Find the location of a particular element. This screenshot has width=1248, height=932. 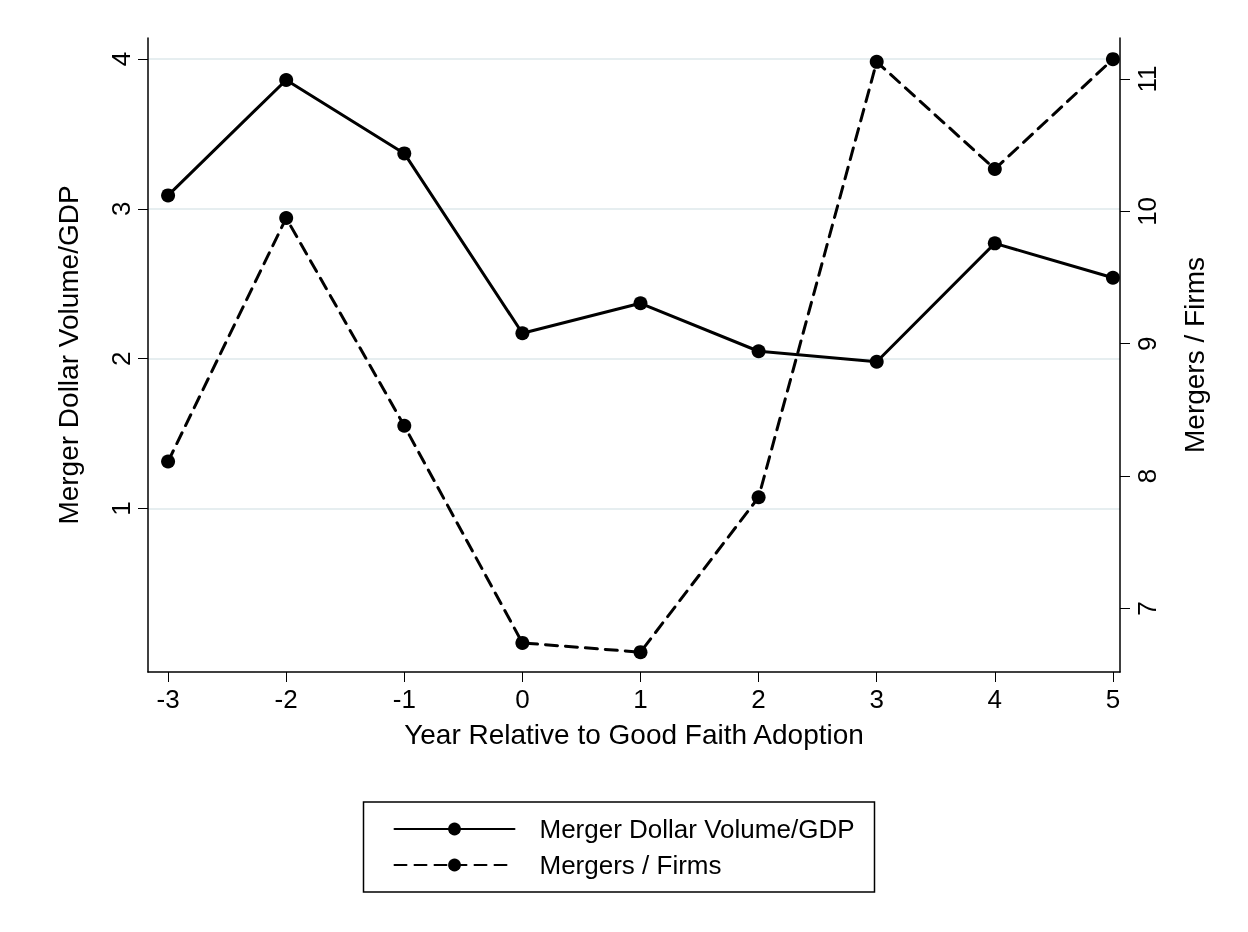

x-tick-label: -2 is located at coordinates (286, 699).